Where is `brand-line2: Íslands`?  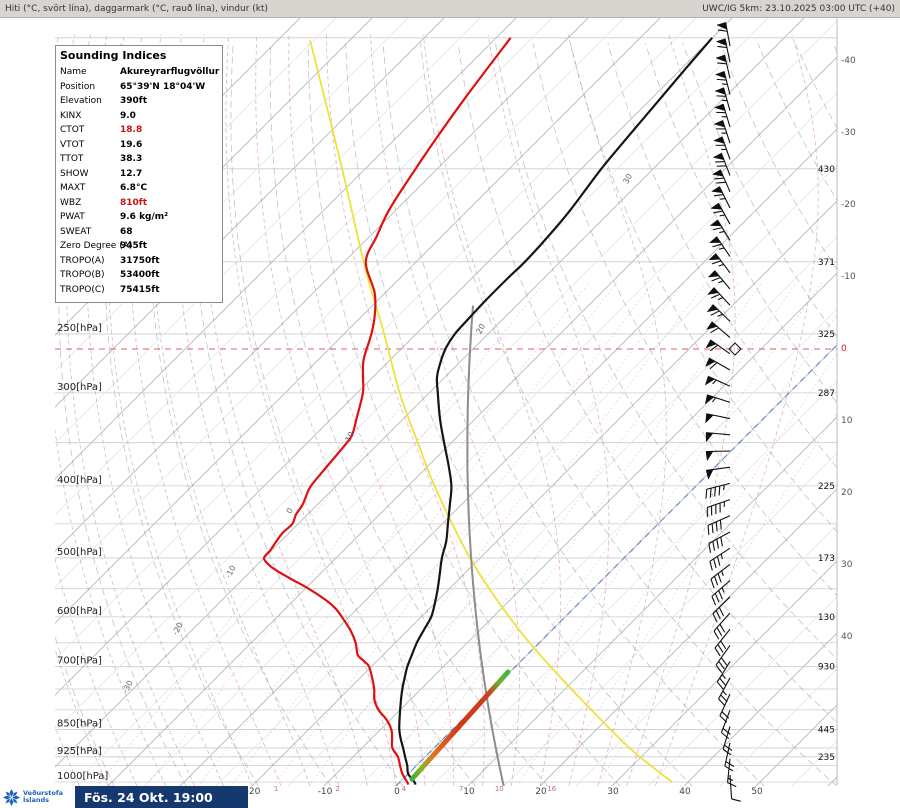 brand-line2: Íslands is located at coordinates (36, 800).